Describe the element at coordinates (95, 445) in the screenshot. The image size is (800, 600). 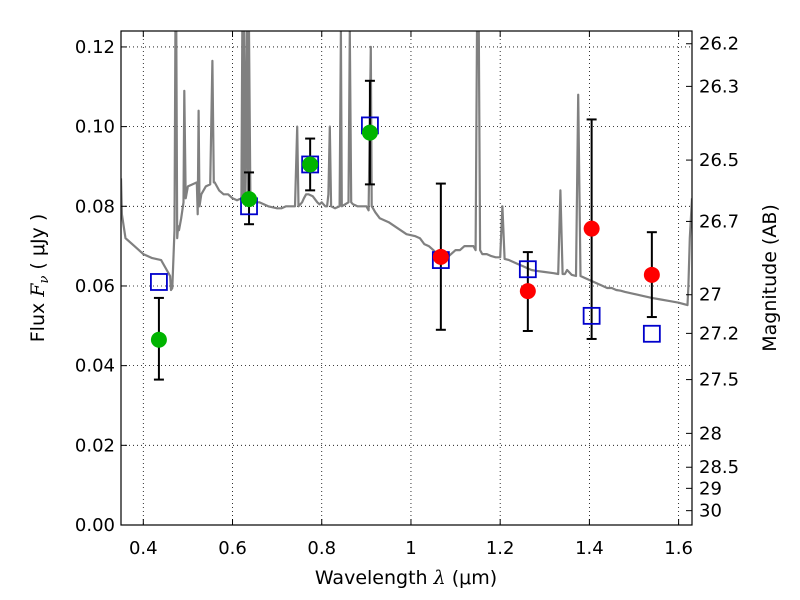
I see `y-tick-label: 0.02` at that location.